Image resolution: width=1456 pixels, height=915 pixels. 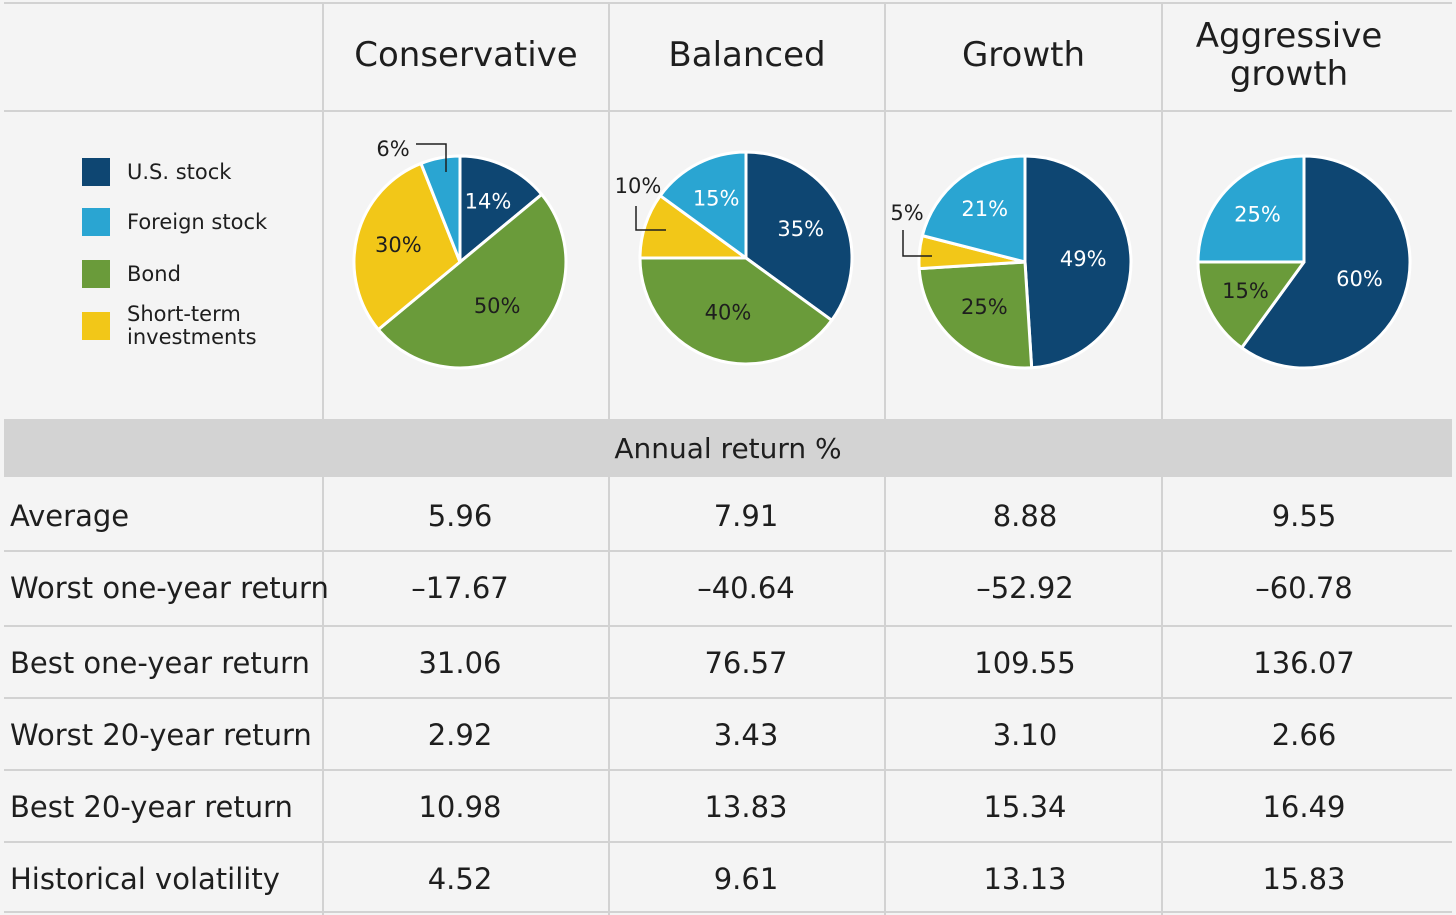 I want to click on pie-chart-aggressive-growth: 60% 15% 25%, so click(x=1304, y=262).